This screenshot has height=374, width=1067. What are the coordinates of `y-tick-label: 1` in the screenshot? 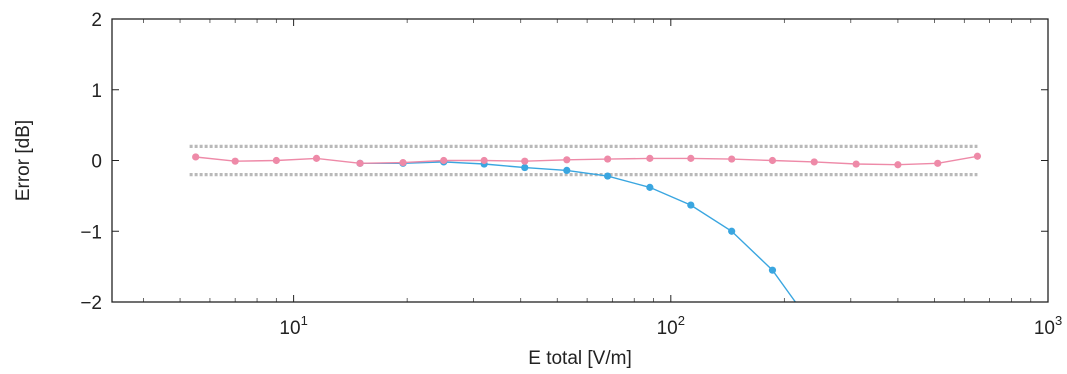 It's located at (96, 91).